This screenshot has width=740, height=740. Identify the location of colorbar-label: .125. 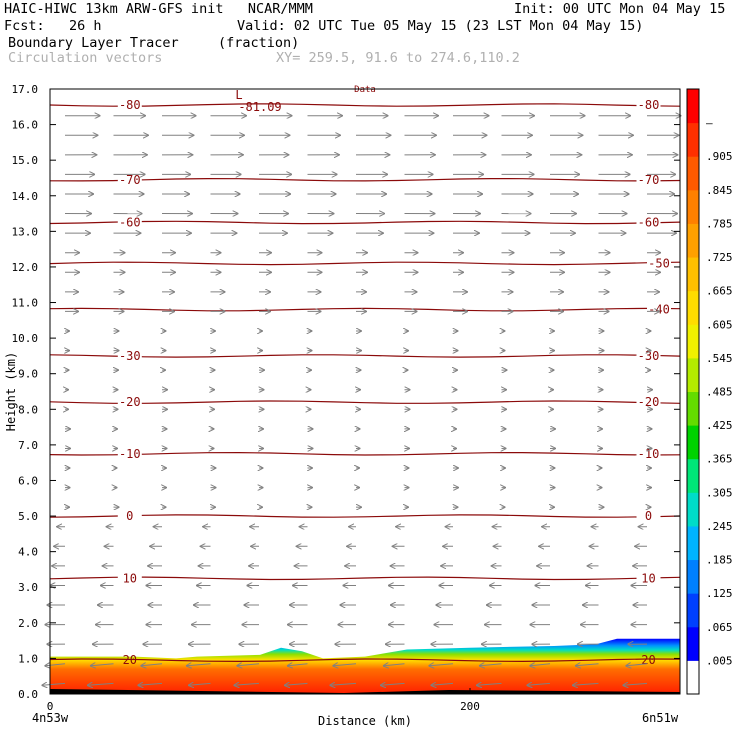
(719, 593).